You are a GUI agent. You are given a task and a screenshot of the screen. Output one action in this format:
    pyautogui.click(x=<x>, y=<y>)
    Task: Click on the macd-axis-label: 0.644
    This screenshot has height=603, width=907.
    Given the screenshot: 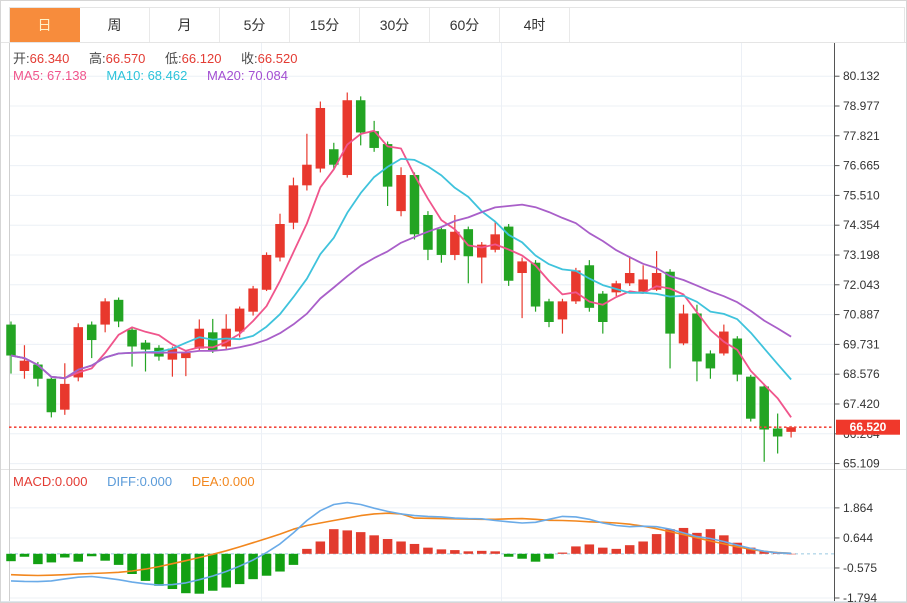 What is the action you would take?
    pyautogui.click(x=858, y=538)
    